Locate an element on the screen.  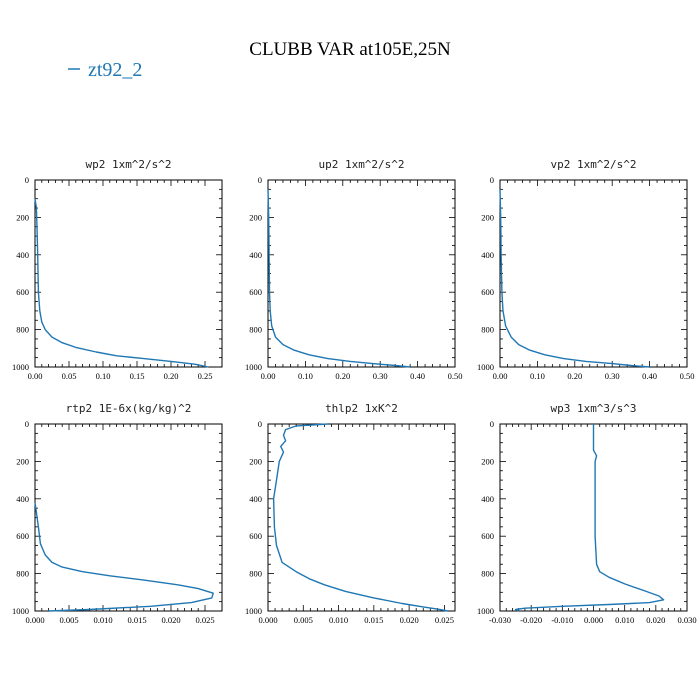
x-tick-label: 0.030 is located at coordinates (686, 620).